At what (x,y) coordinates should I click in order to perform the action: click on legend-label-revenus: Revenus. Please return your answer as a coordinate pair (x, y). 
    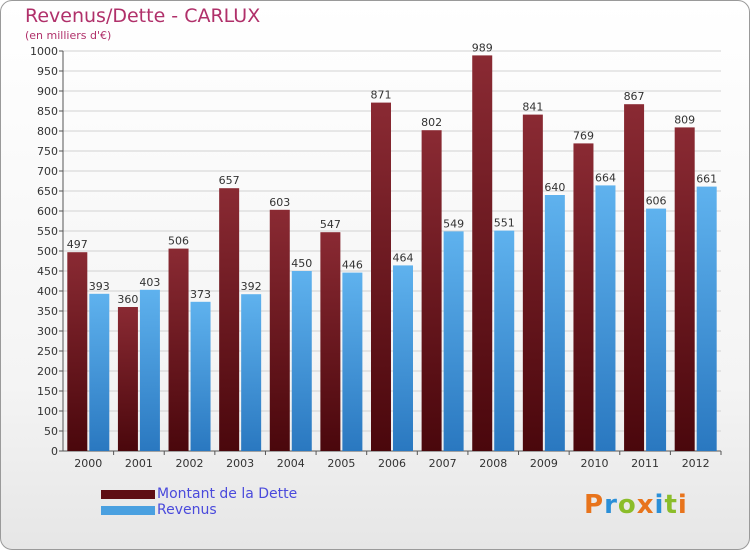
    Looking at the image, I should click on (187, 510).